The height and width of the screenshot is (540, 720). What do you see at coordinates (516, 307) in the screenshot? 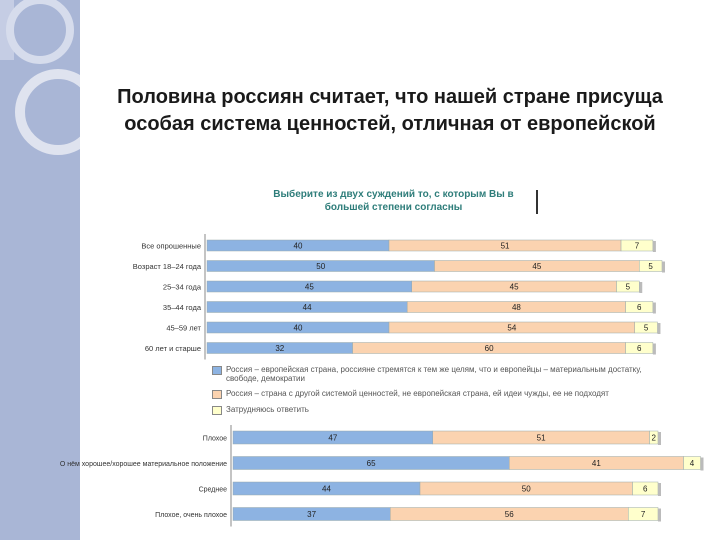
I see `data-label: 48` at bounding box center [516, 307].